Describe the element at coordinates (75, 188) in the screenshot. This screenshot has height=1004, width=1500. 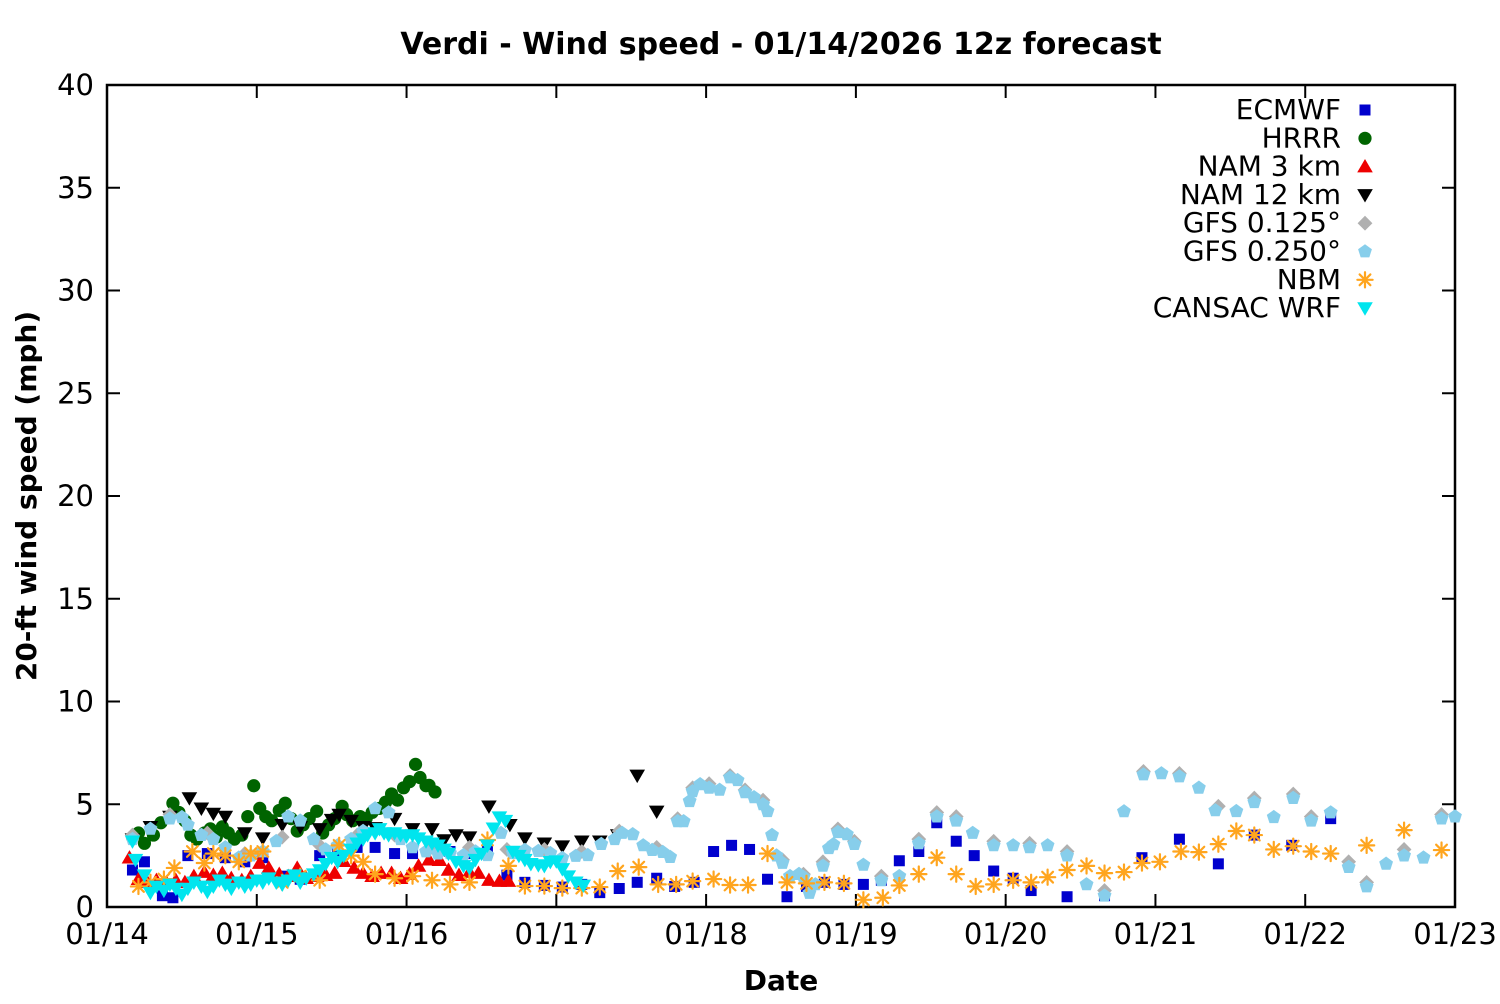
I see `y-tick-label: 35` at that location.